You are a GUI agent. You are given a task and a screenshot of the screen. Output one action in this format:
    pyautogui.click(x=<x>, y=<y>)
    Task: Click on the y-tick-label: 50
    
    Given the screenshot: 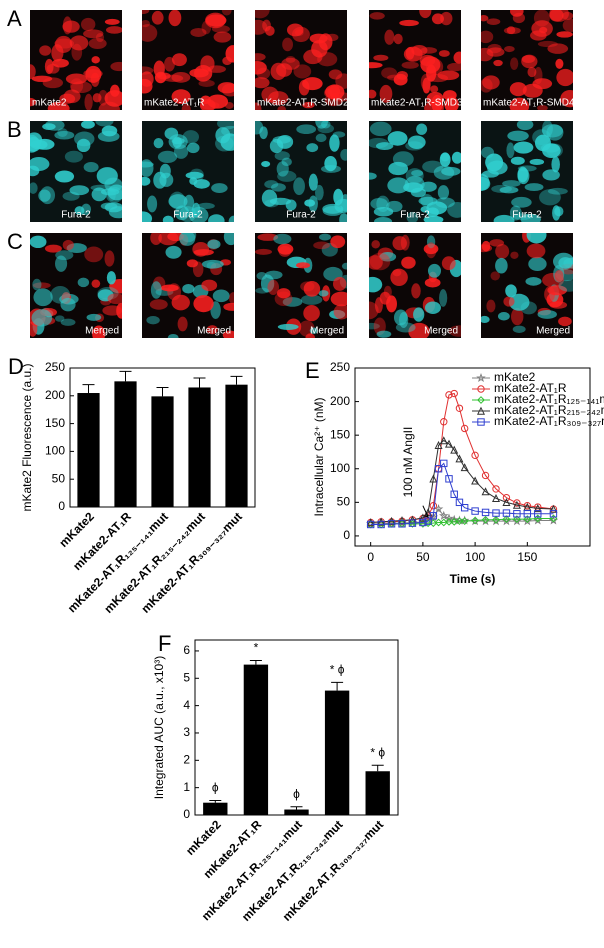 What is the action you would take?
    pyautogui.click(x=59, y=478)
    